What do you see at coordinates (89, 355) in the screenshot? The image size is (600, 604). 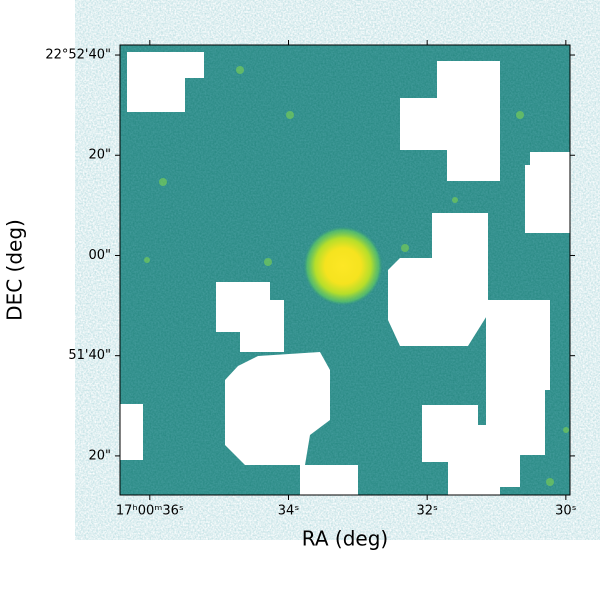 I see `y-tick-label: 51'40"` at bounding box center [89, 355].